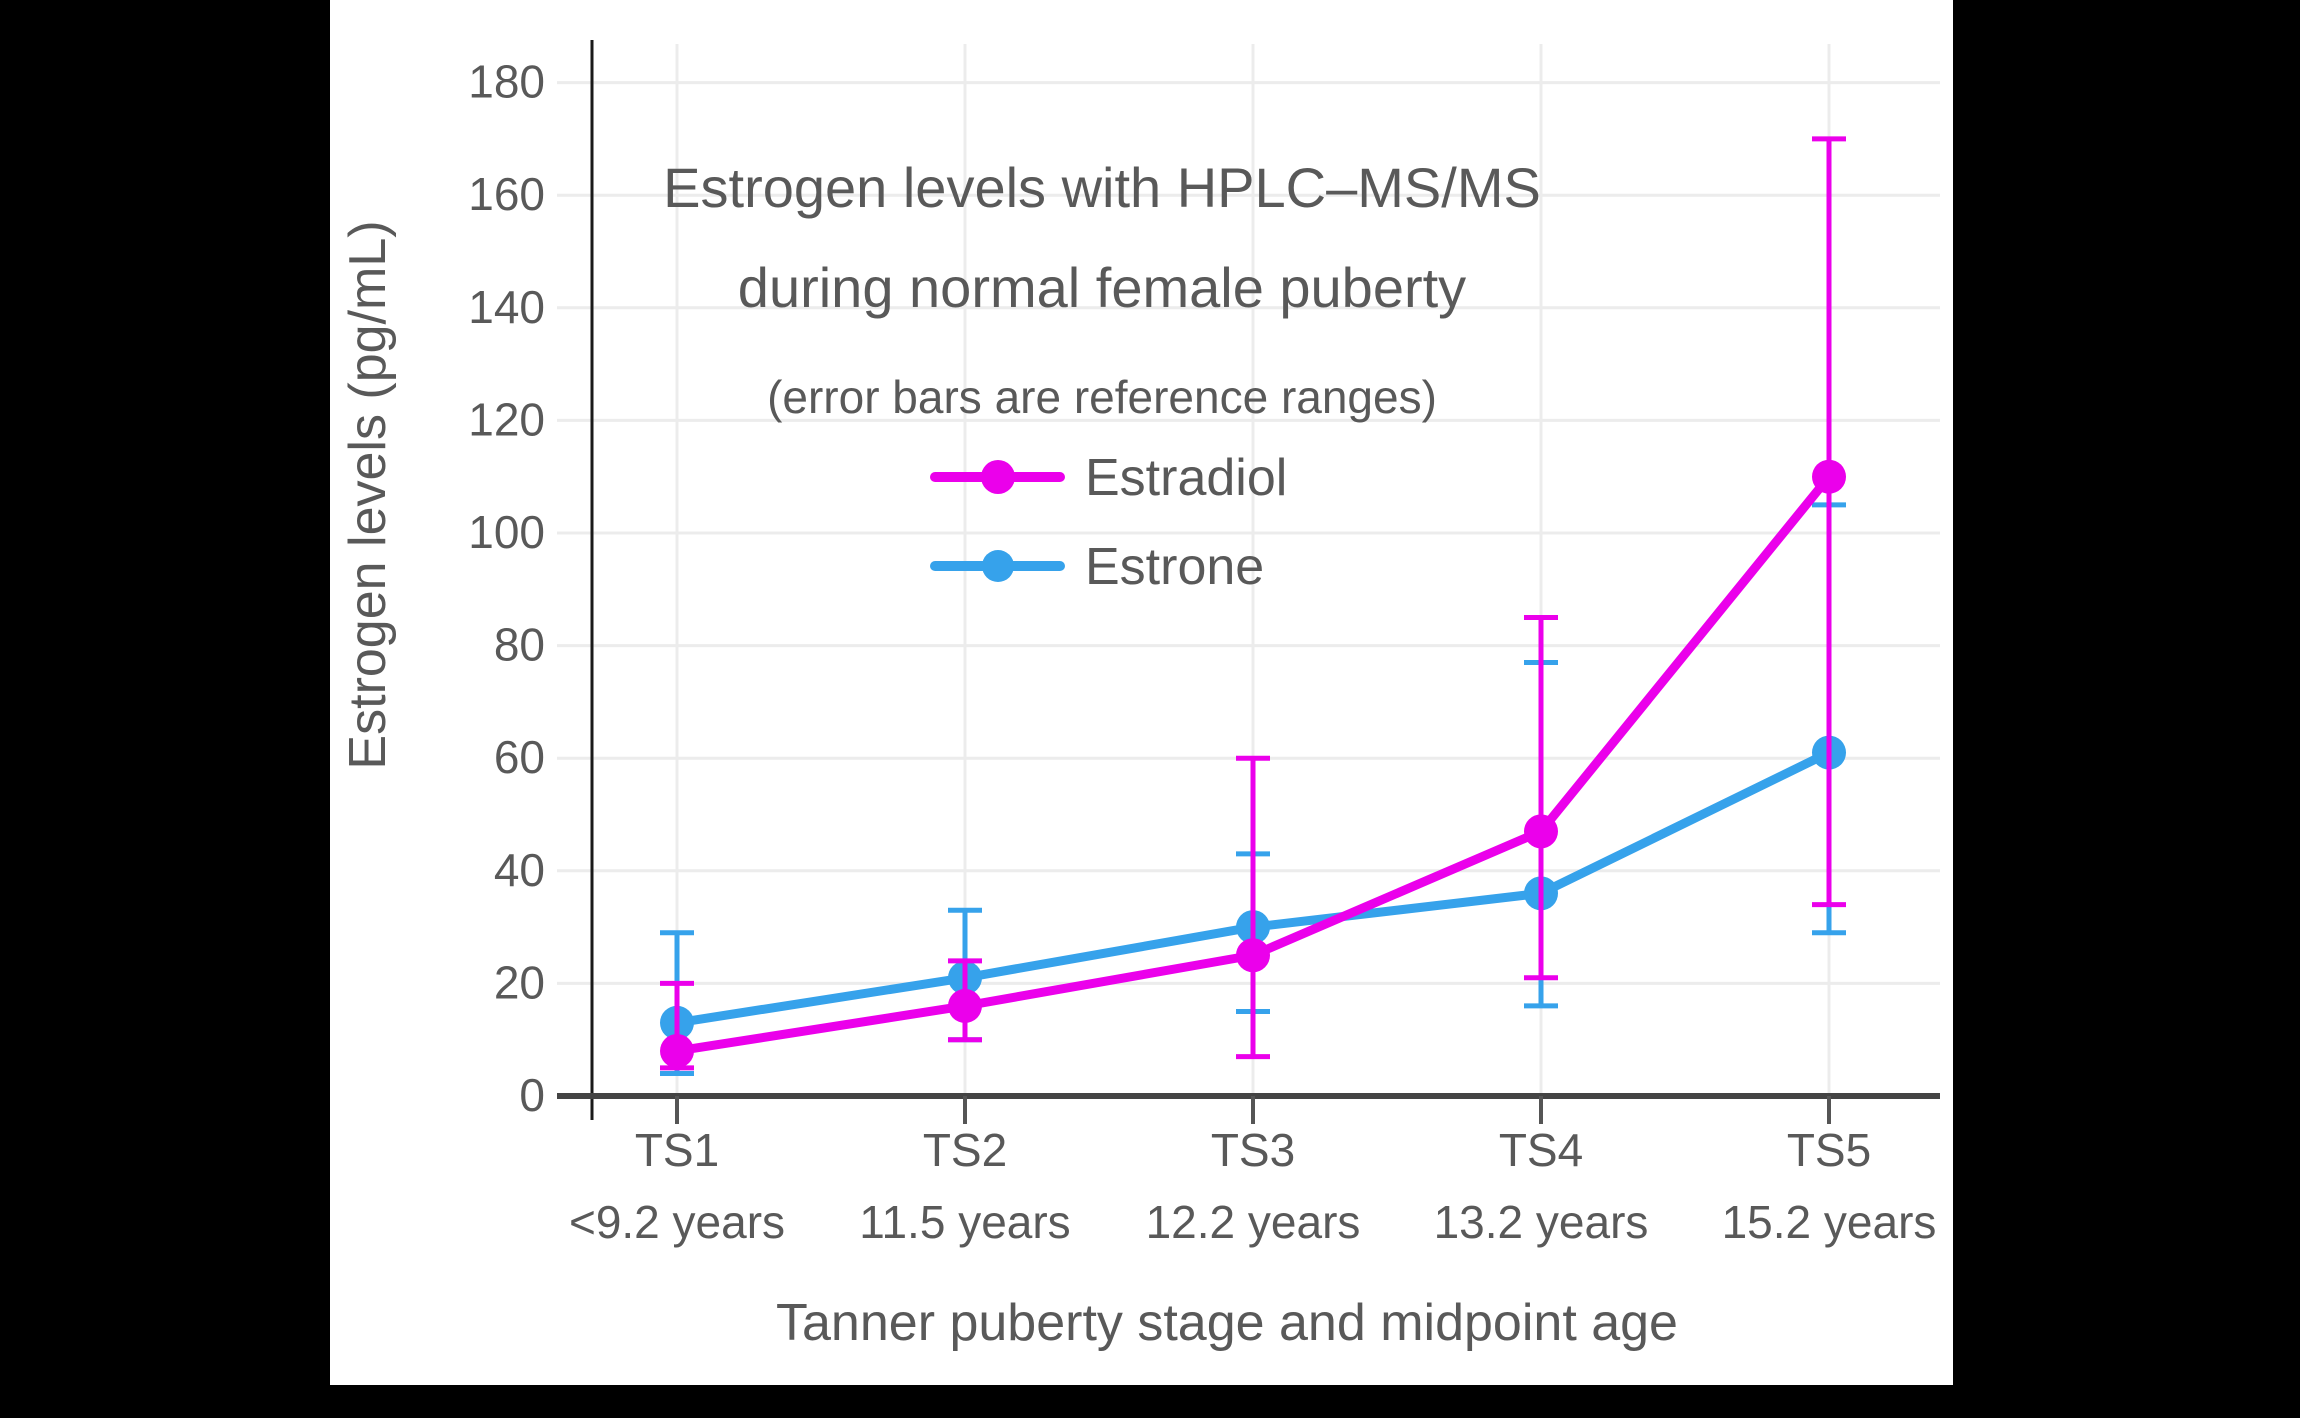 The image size is (2300, 1418). I want to click on x-tick-sublabel-TS5: 15.2 years, so click(1829, 1222).